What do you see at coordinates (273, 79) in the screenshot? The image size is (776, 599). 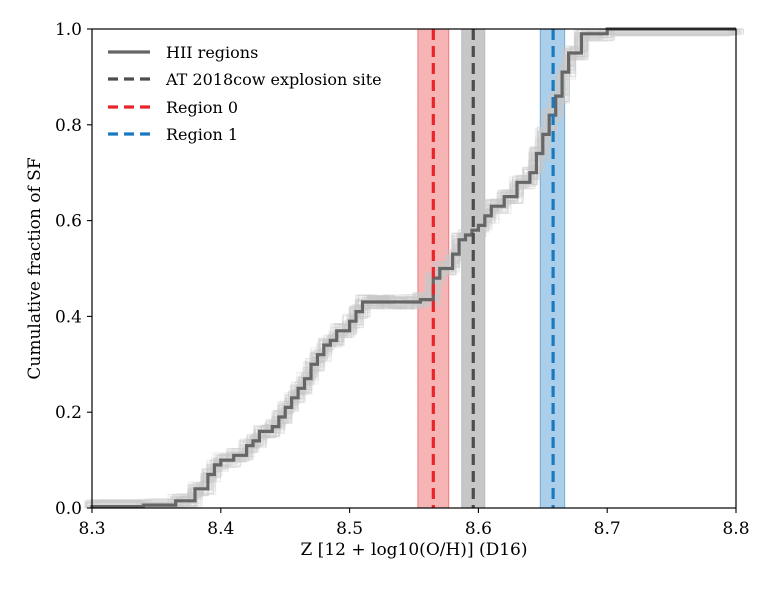 I see `legend-label-explosion: AT 2018cow explosion site` at bounding box center [273, 79].